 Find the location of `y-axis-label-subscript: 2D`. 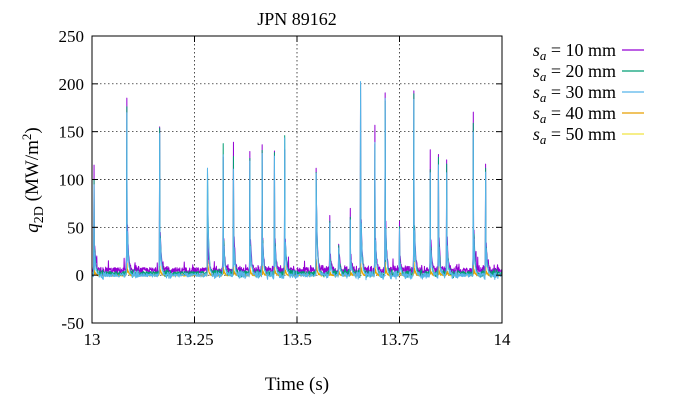

y-axis-label-subscript: 2D is located at coordinates (39, 214).